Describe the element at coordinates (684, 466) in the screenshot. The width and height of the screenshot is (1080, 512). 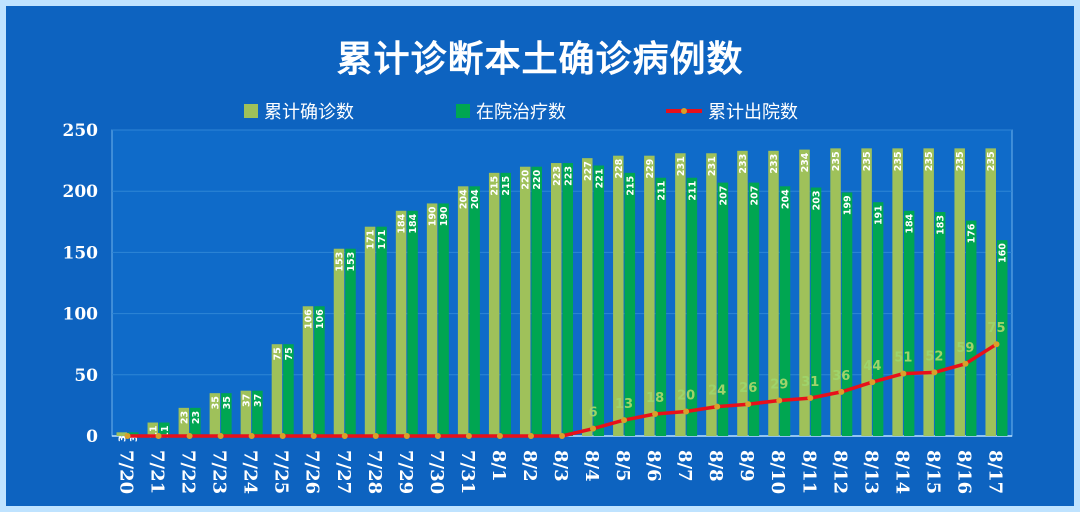
I see `x-tick-label: 8/7` at that location.